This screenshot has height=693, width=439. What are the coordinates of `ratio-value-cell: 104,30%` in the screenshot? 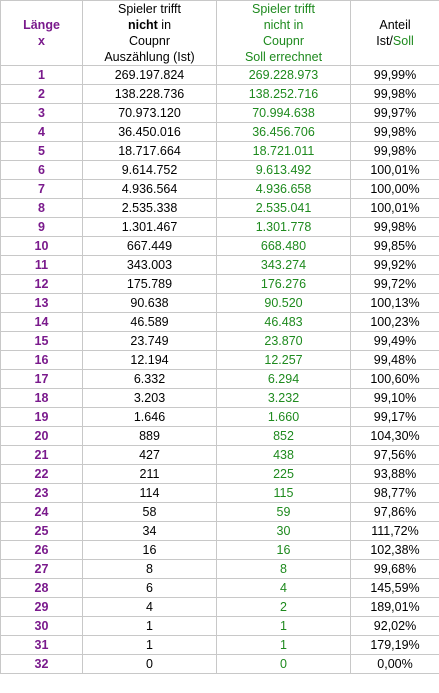 It's located at (394, 436).